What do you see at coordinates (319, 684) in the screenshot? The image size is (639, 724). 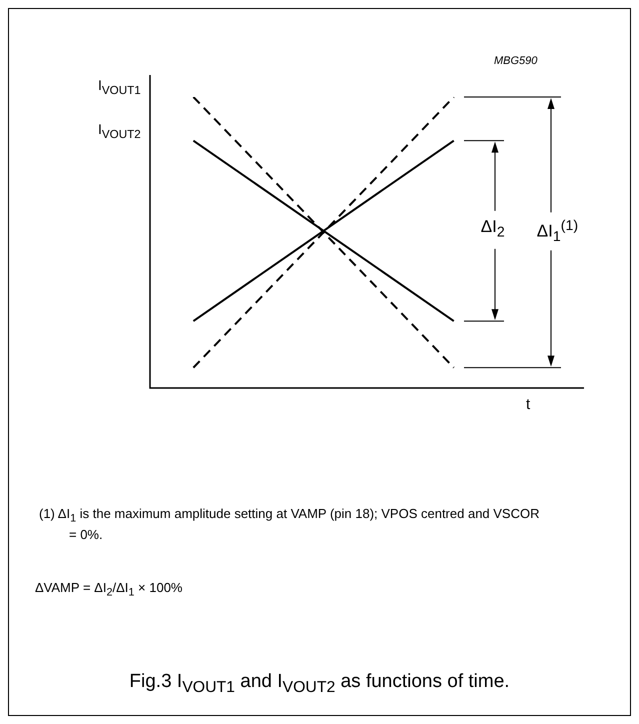 I see `text: Fig.3 I$_{VOUT1}$ and I$_{VOUT2}$ as functions of time.` at bounding box center [319, 684].